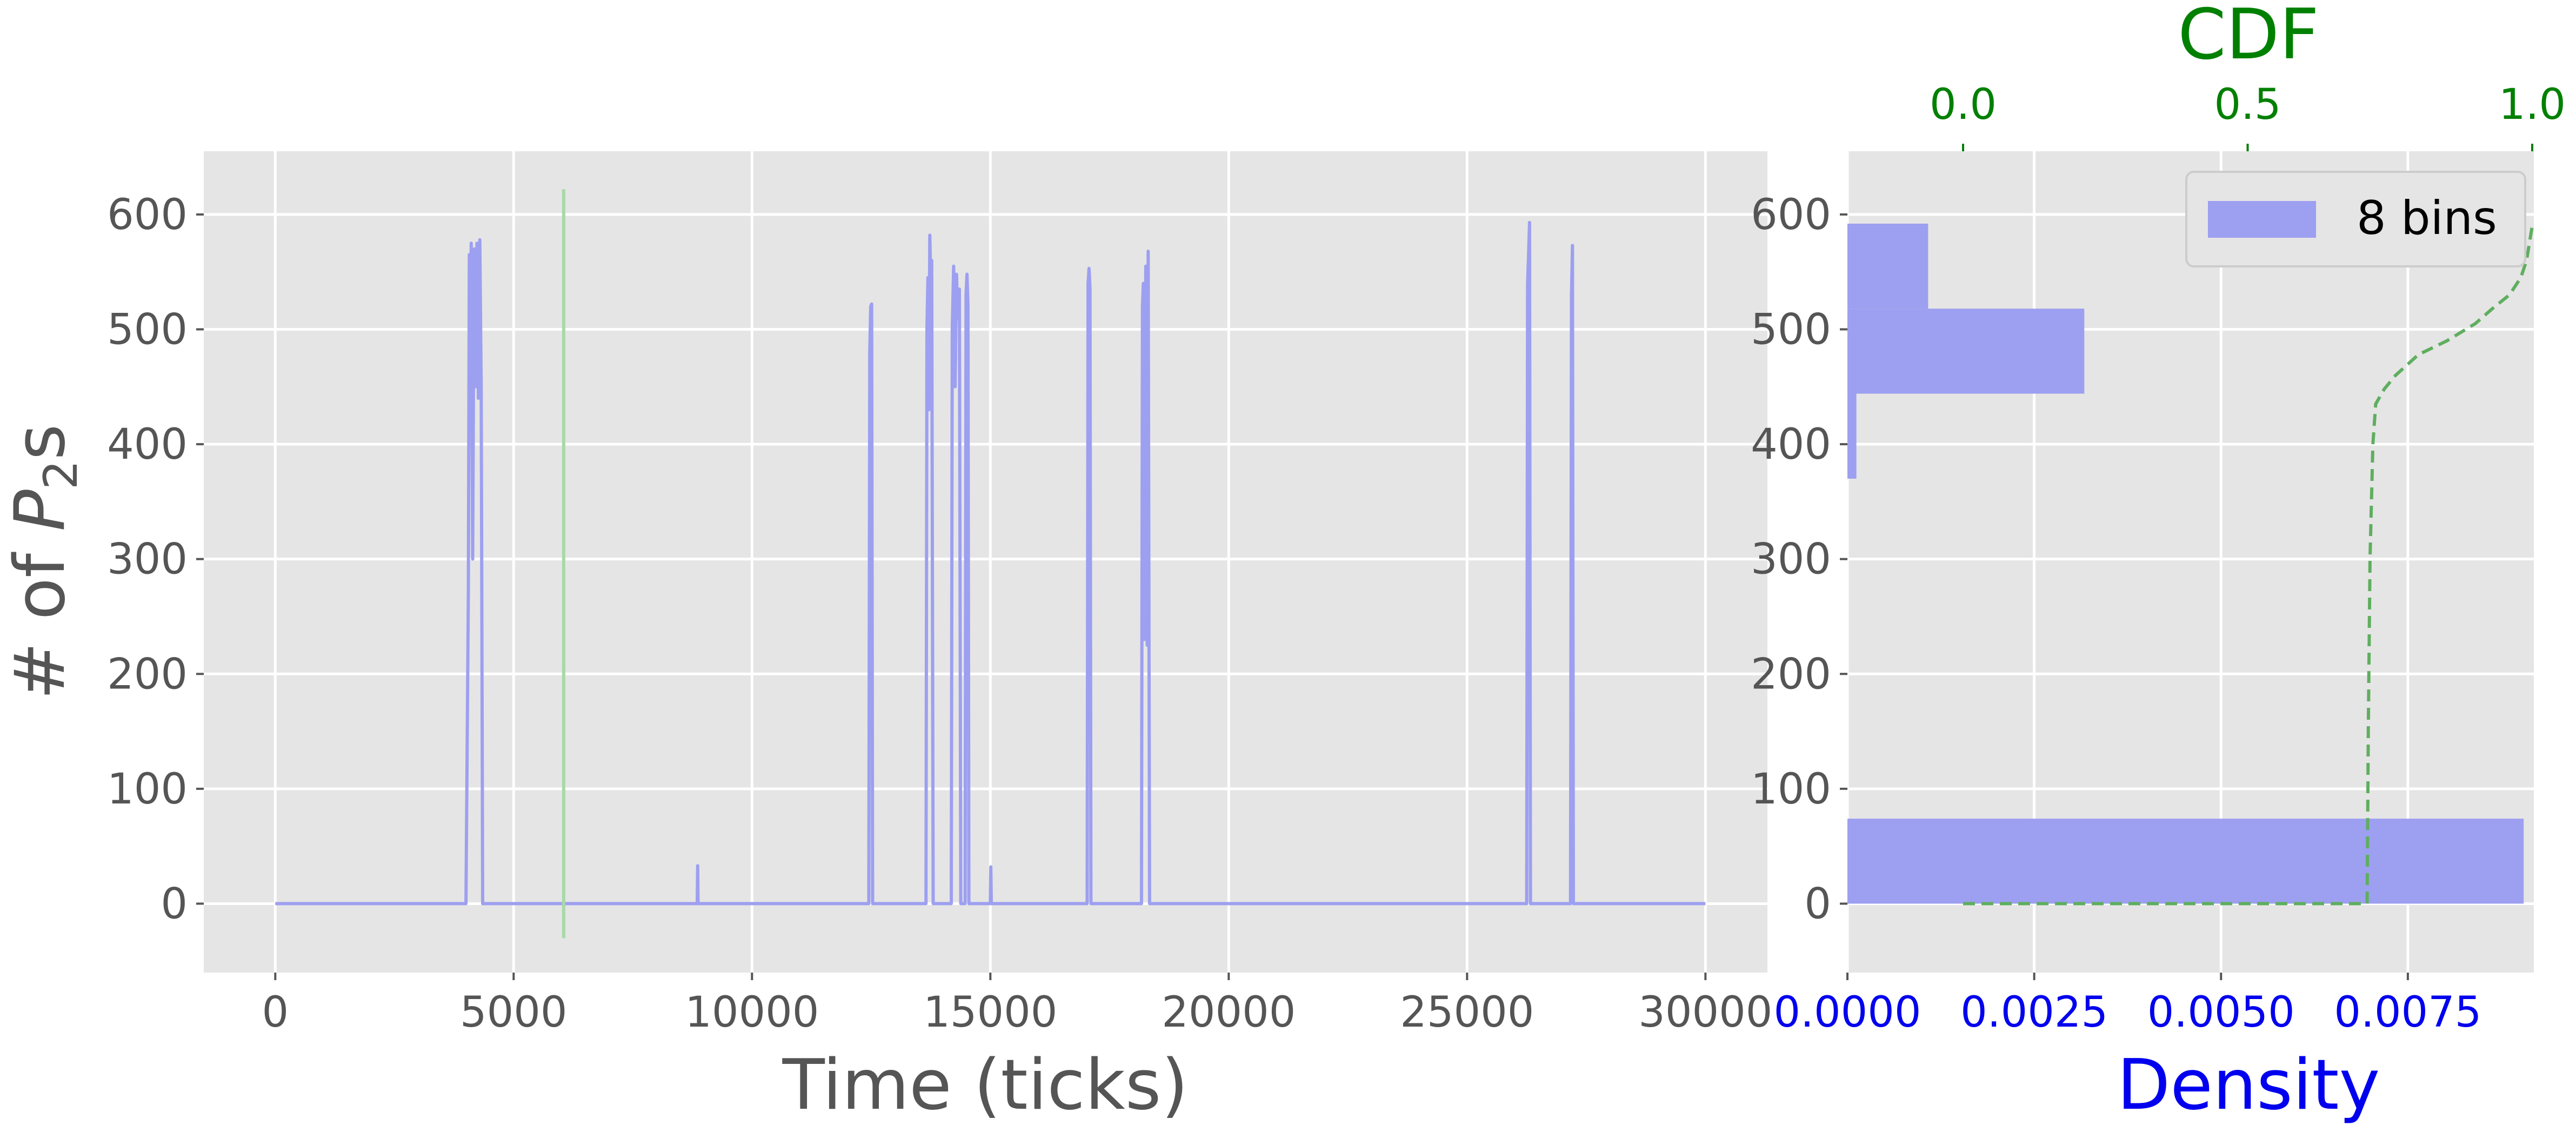 The width and height of the screenshot is (2576, 1139). I want to click on main-x-tick-label: 30000, so click(1705, 1012).